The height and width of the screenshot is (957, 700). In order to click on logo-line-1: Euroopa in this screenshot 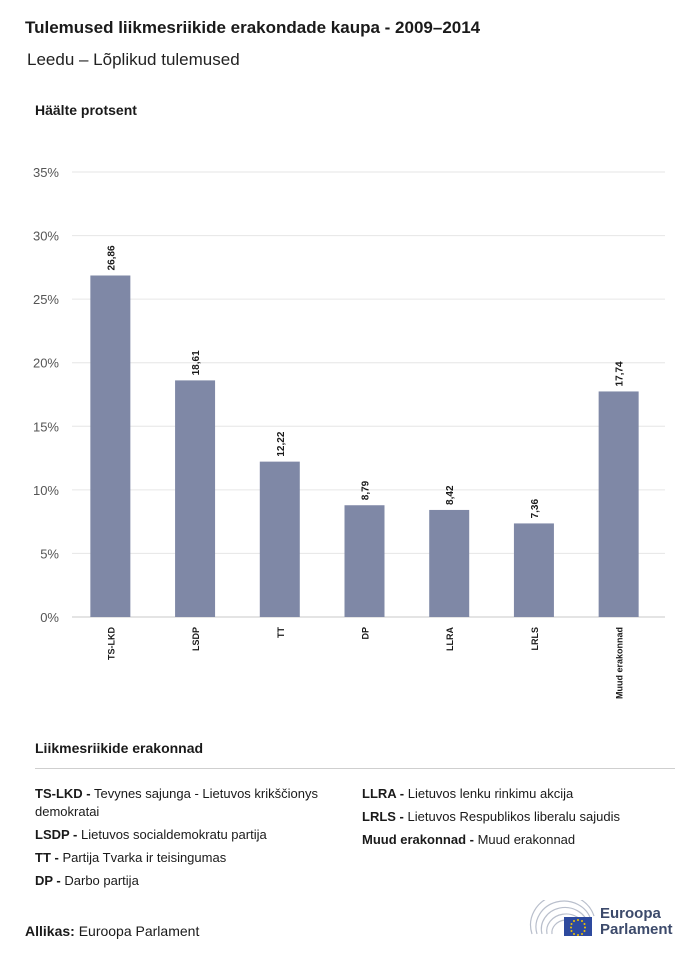, I will do `click(630, 913)`.